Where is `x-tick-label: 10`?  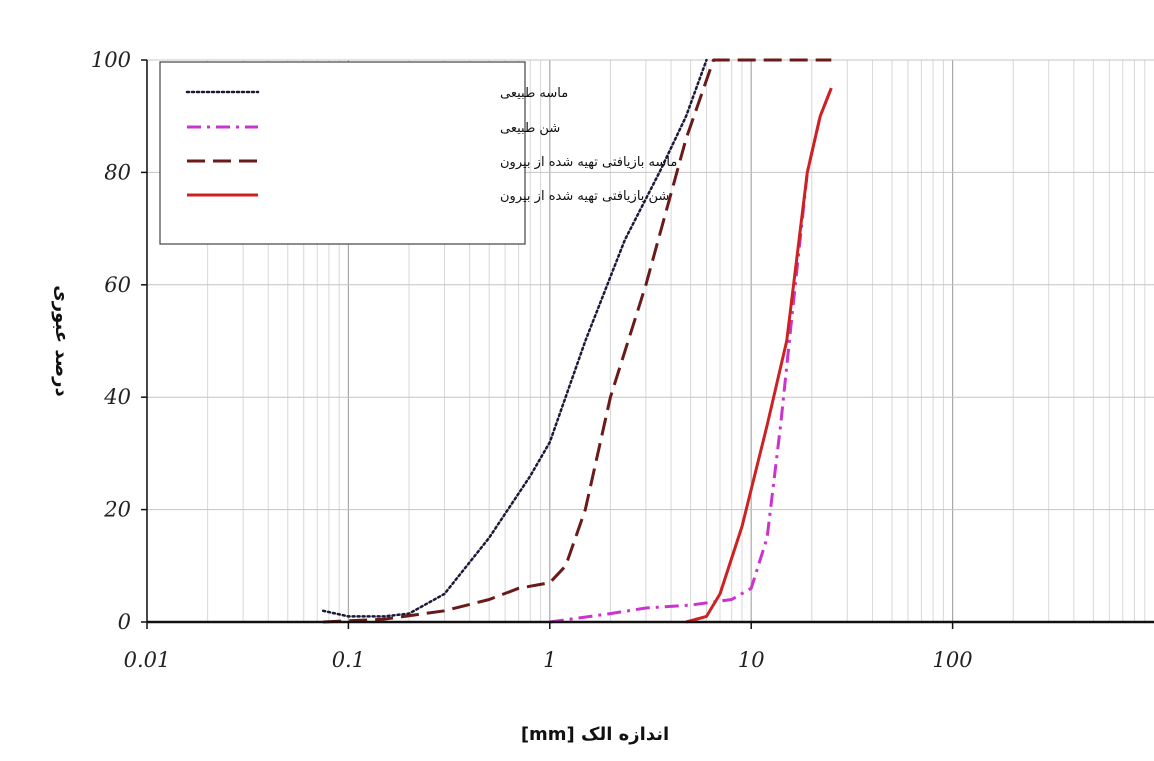
x-tick-label: 10 is located at coordinates (751, 660).